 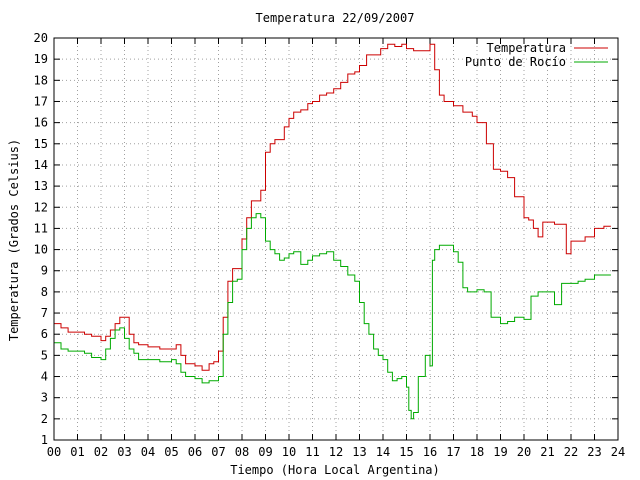 I want to click on y-tick-label: 7, so click(x=44, y=313).